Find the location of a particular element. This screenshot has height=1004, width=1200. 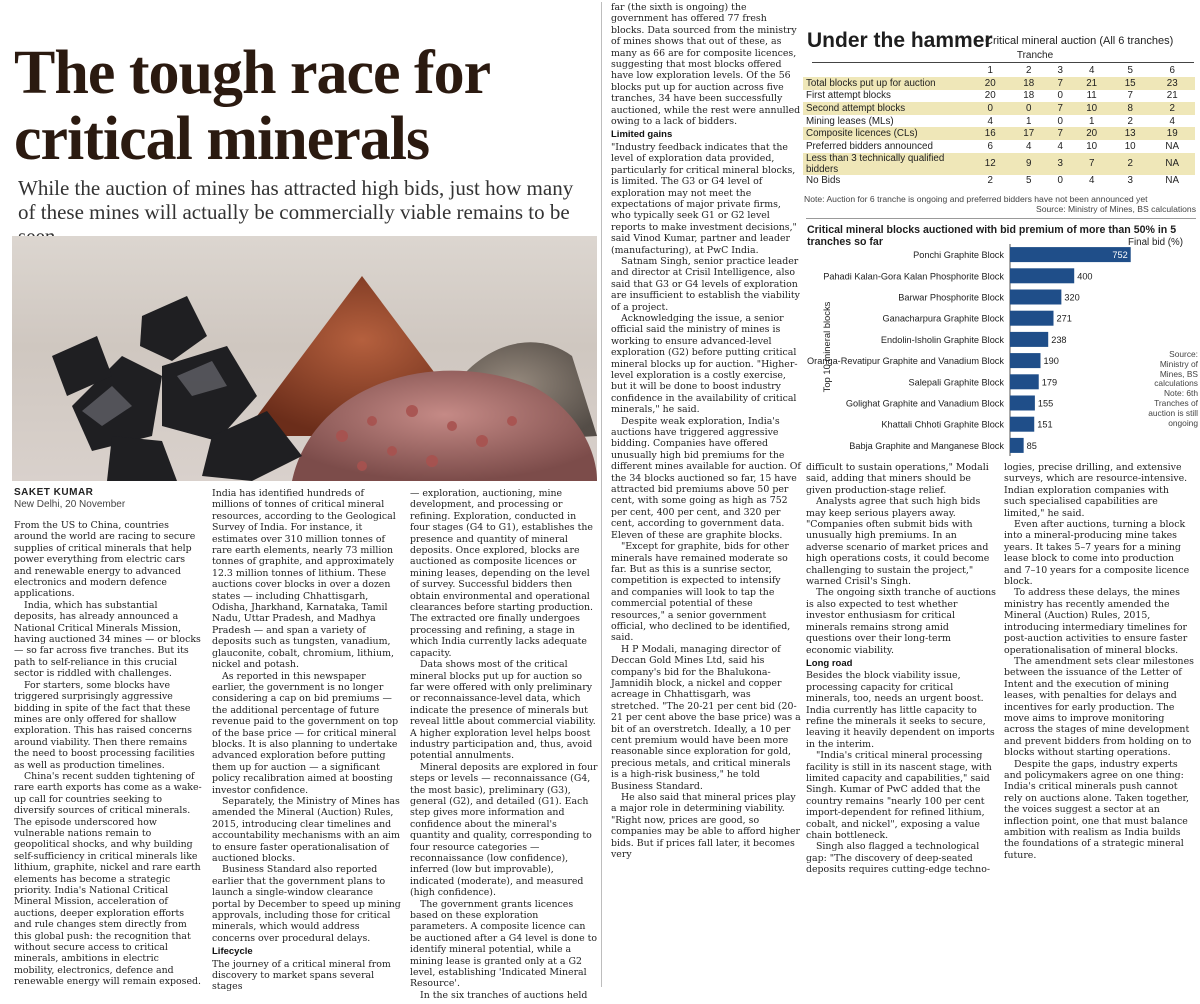

category-label: Salepali Graphite Block is located at coordinates (957, 382).